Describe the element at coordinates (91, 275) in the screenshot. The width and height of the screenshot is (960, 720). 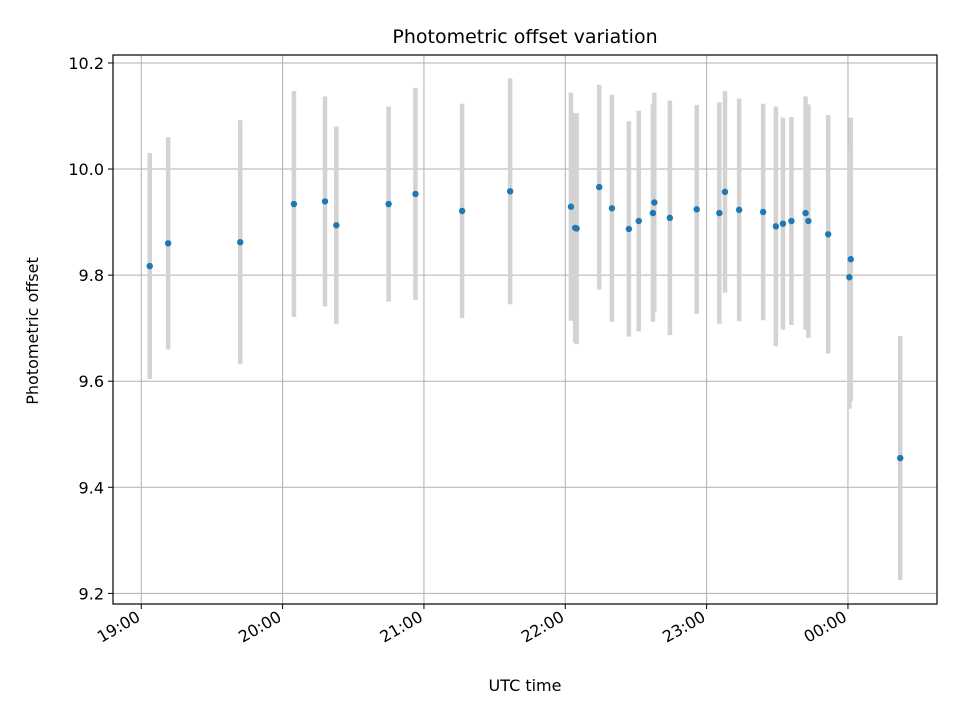
I see `y-tick-label: 9.8` at that location.